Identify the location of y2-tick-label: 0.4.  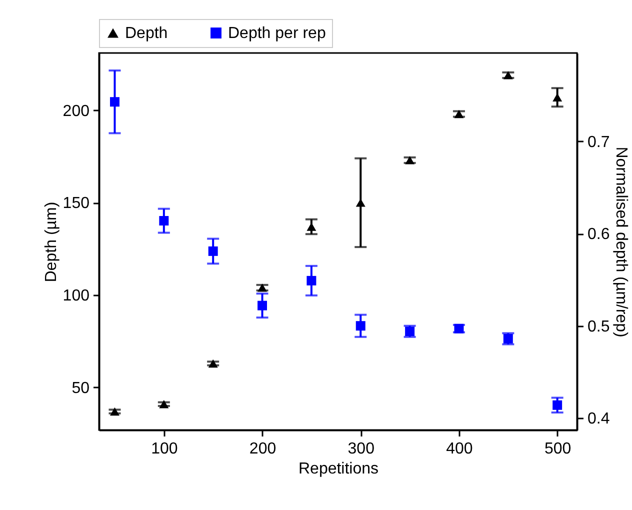
(599, 419).